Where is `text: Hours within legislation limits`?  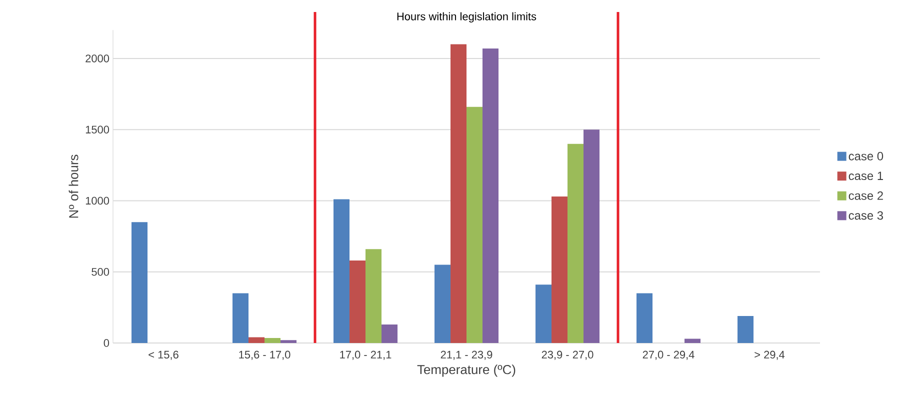
text: Hours within legislation limits is located at coordinates (466, 17).